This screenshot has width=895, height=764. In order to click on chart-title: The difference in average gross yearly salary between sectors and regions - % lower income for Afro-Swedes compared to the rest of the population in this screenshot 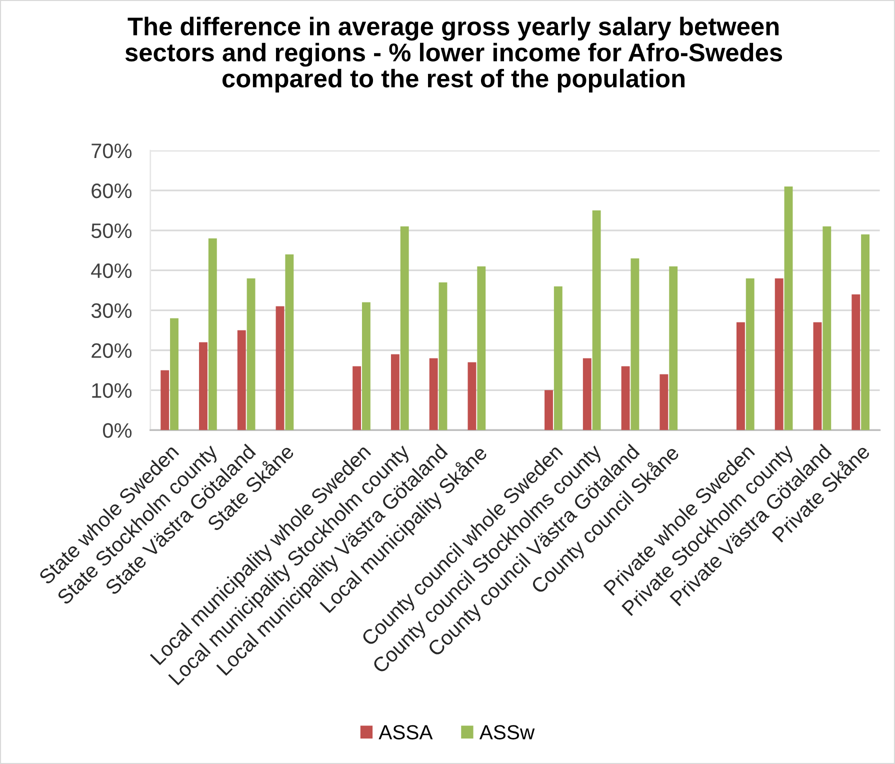, I will do `click(453, 54)`.